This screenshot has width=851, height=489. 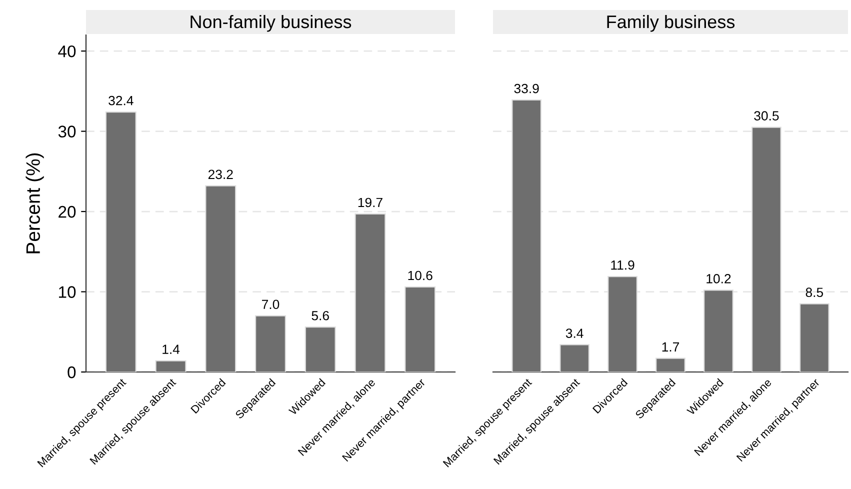 I want to click on y-tick-label: 40, so click(x=67, y=51).